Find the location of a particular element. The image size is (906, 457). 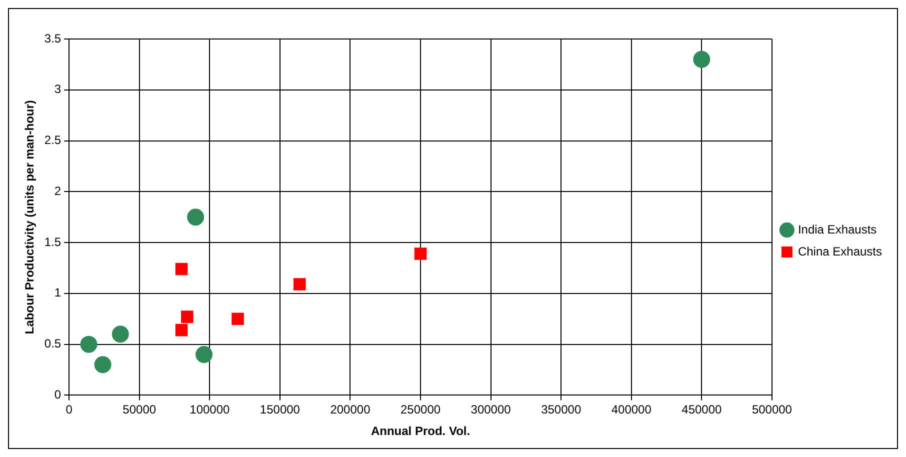

x-tick-label: 400000 is located at coordinates (631, 409).